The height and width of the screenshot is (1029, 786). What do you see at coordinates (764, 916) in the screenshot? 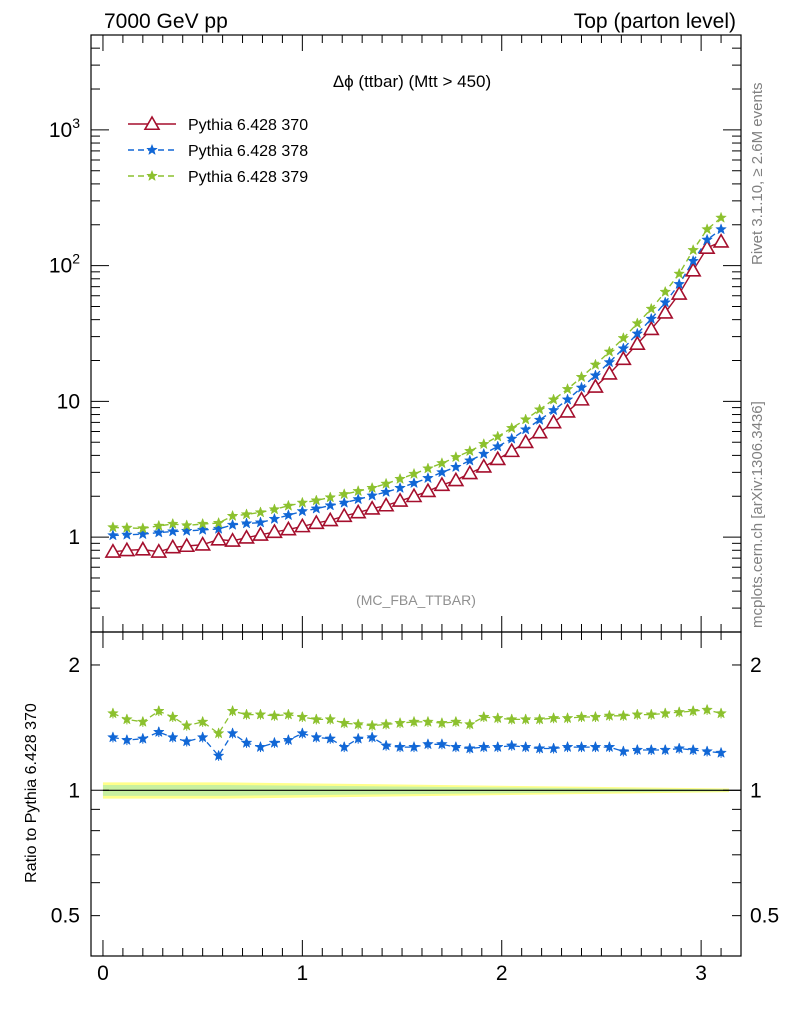
I see `ratio-y-tick-label-right: 0.5` at bounding box center [764, 916].